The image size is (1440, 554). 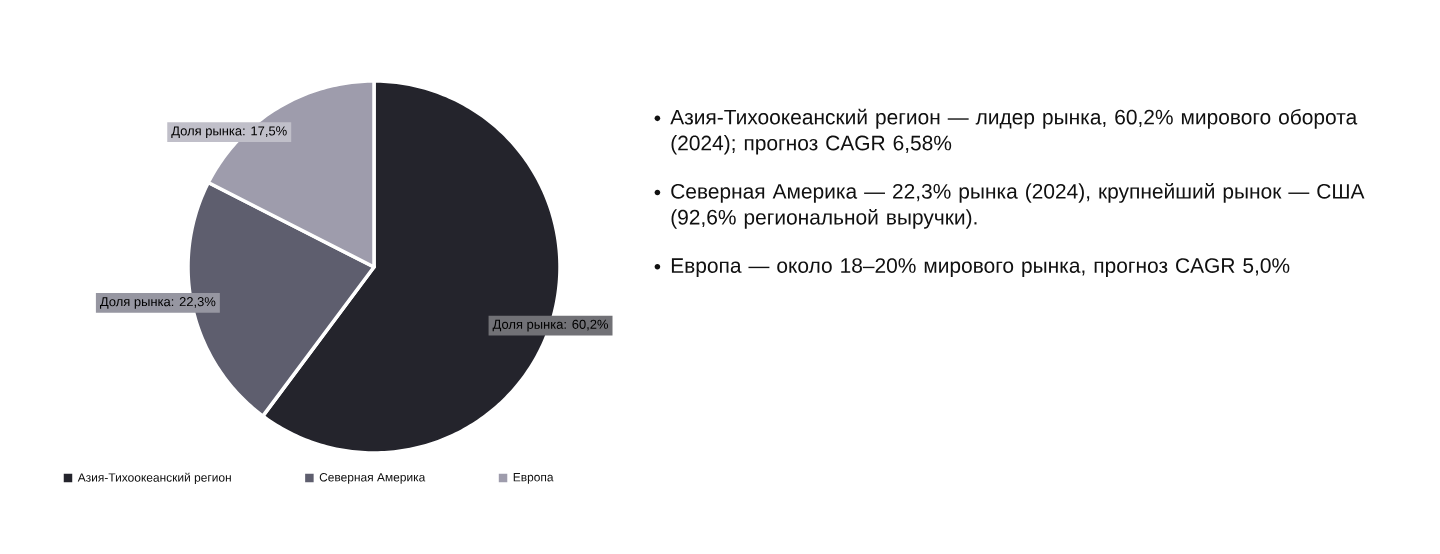 What do you see at coordinates (1014, 131) in the screenshot?
I see `text: Азия-Тихоокеанский регион — лидер рынка, 60,2% мирового оборота (2024); прогноз CAGR 6,58%` at bounding box center [1014, 131].